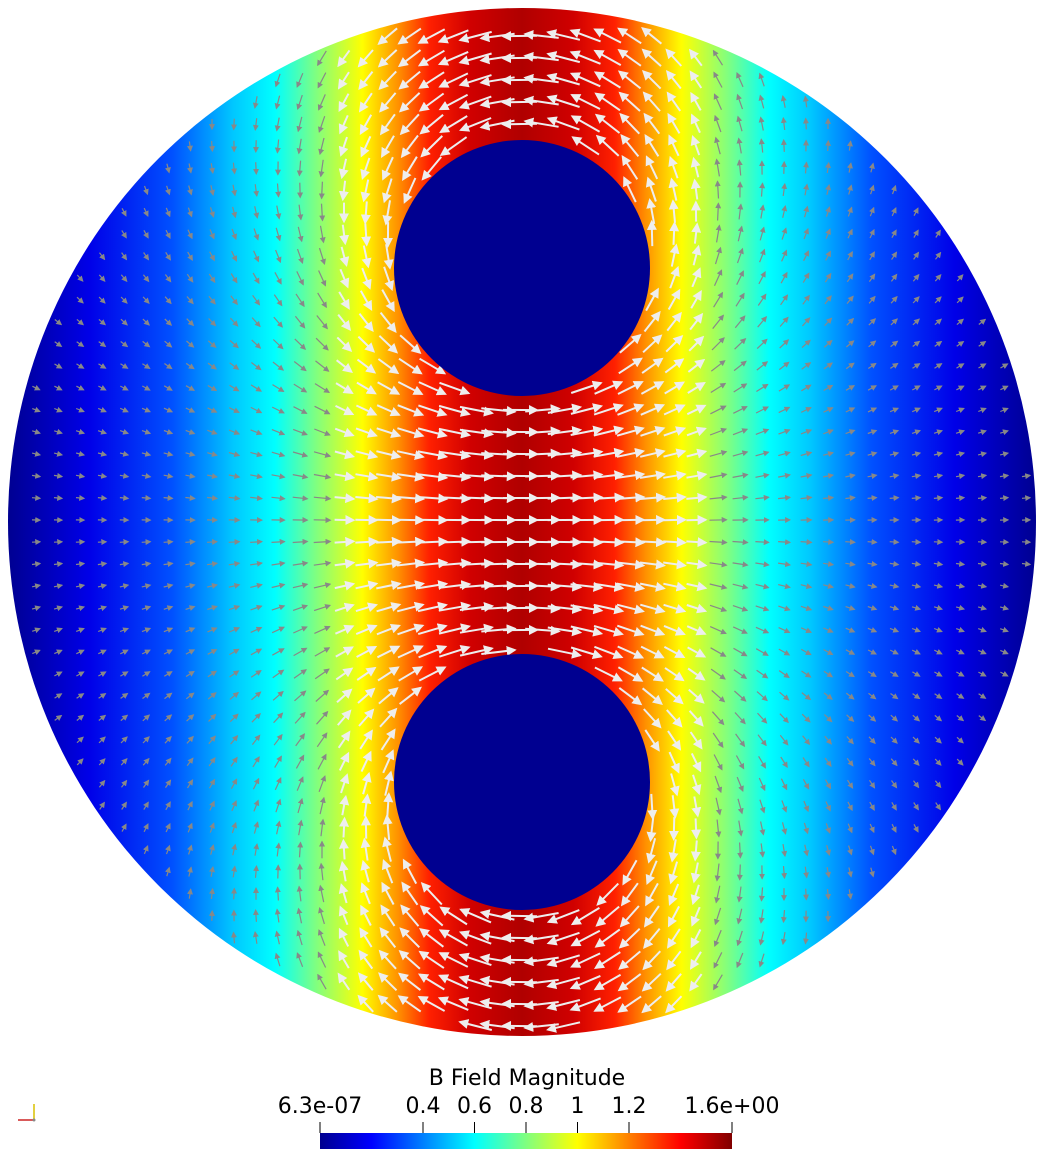  What do you see at coordinates (527, 1078) in the screenshot?
I see `colorbar-title: B Field Magnitude` at bounding box center [527, 1078].